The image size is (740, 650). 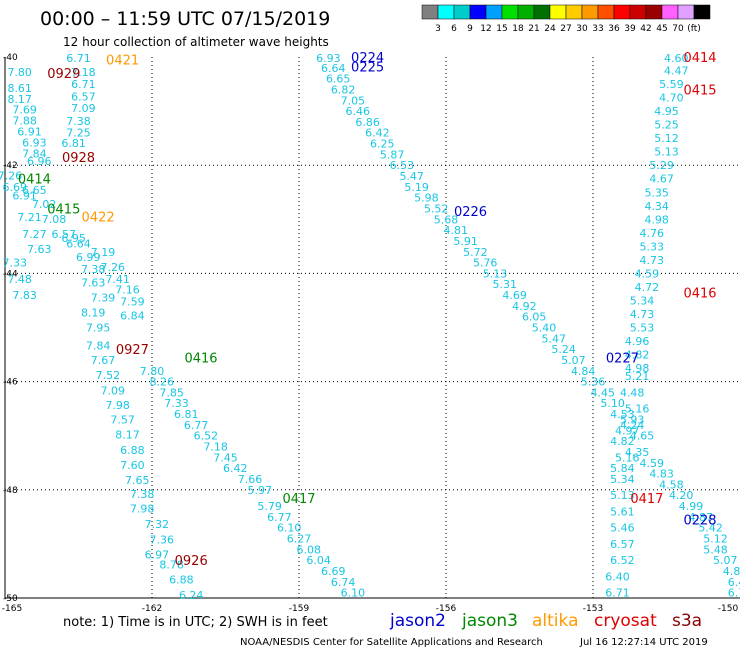 I want to click on swh-value-label: 5.91, so click(x=465, y=241).